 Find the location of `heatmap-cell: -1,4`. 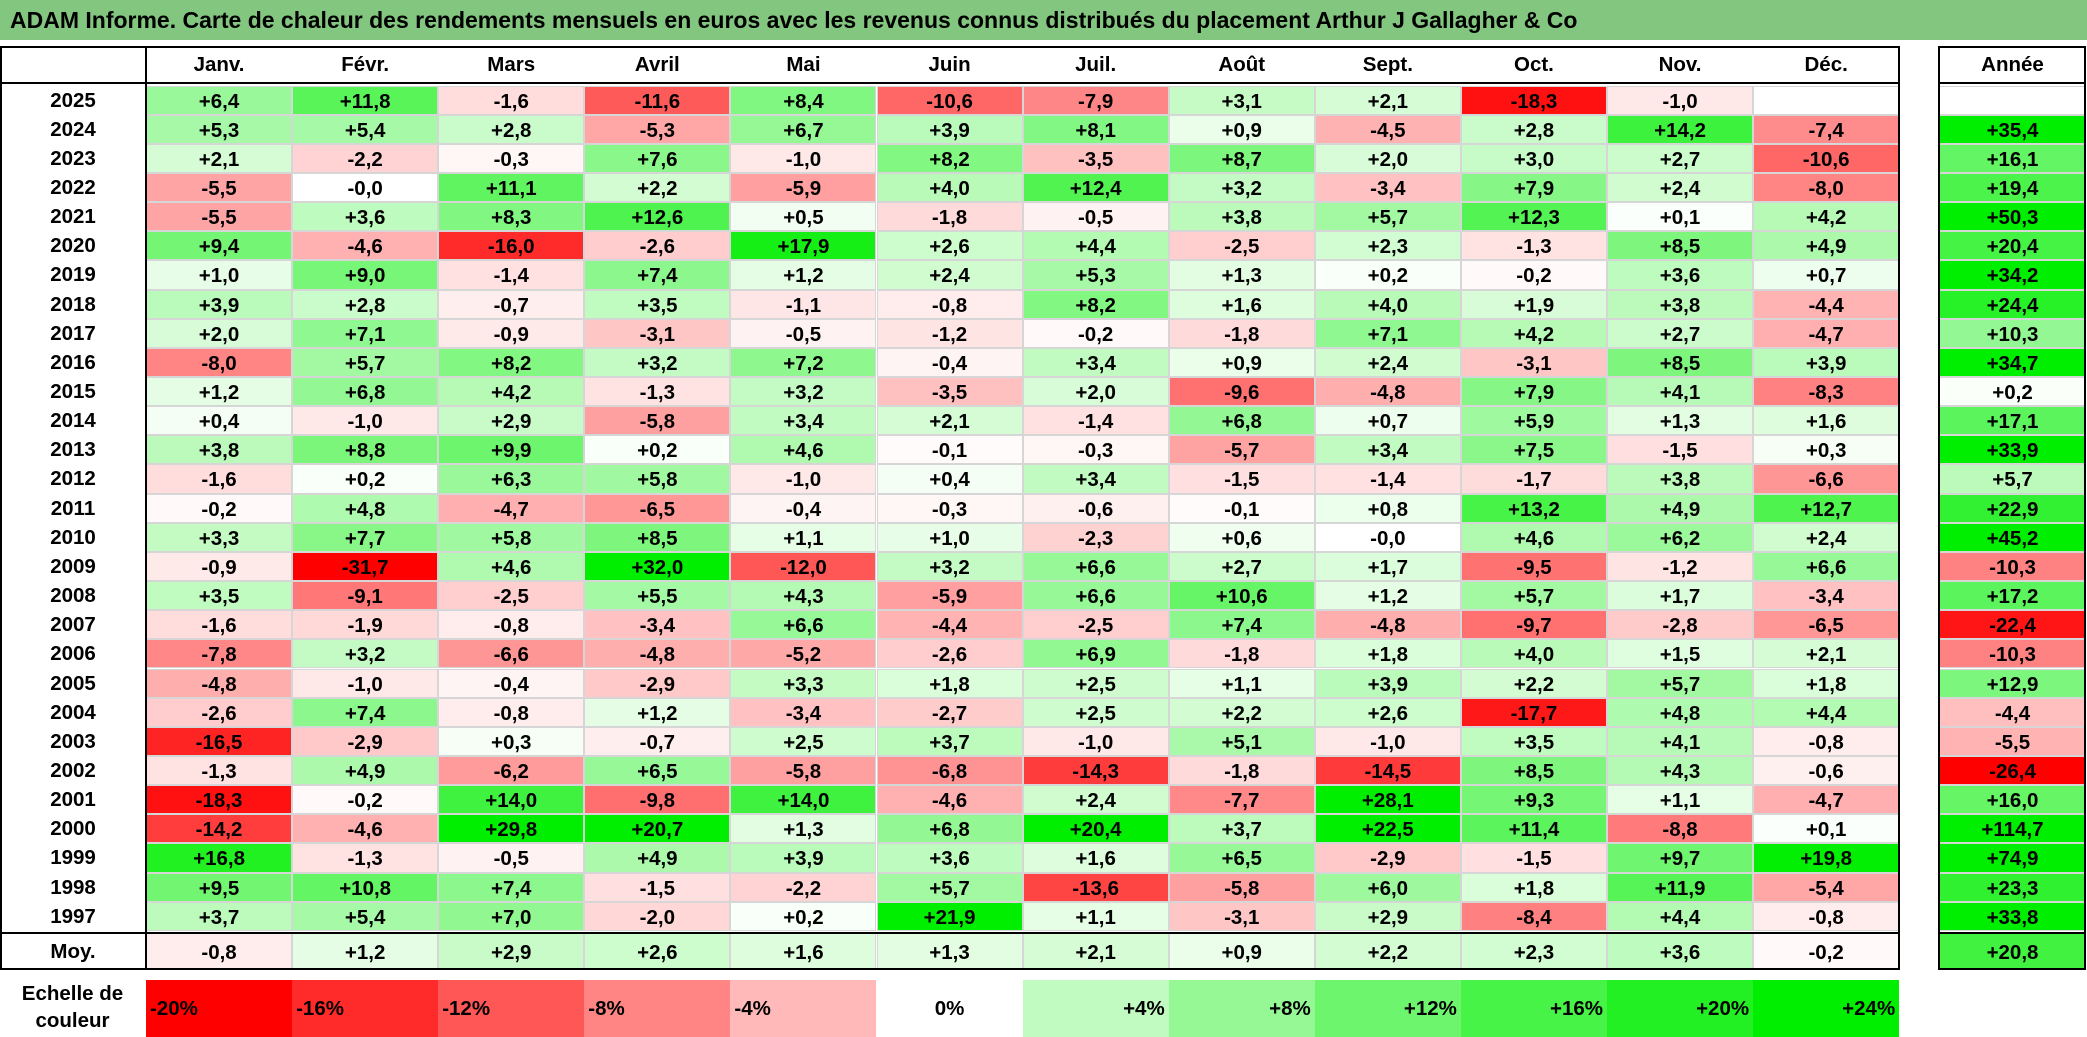

heatmap-cell: -1,4 is located at coordinates (511, 275).